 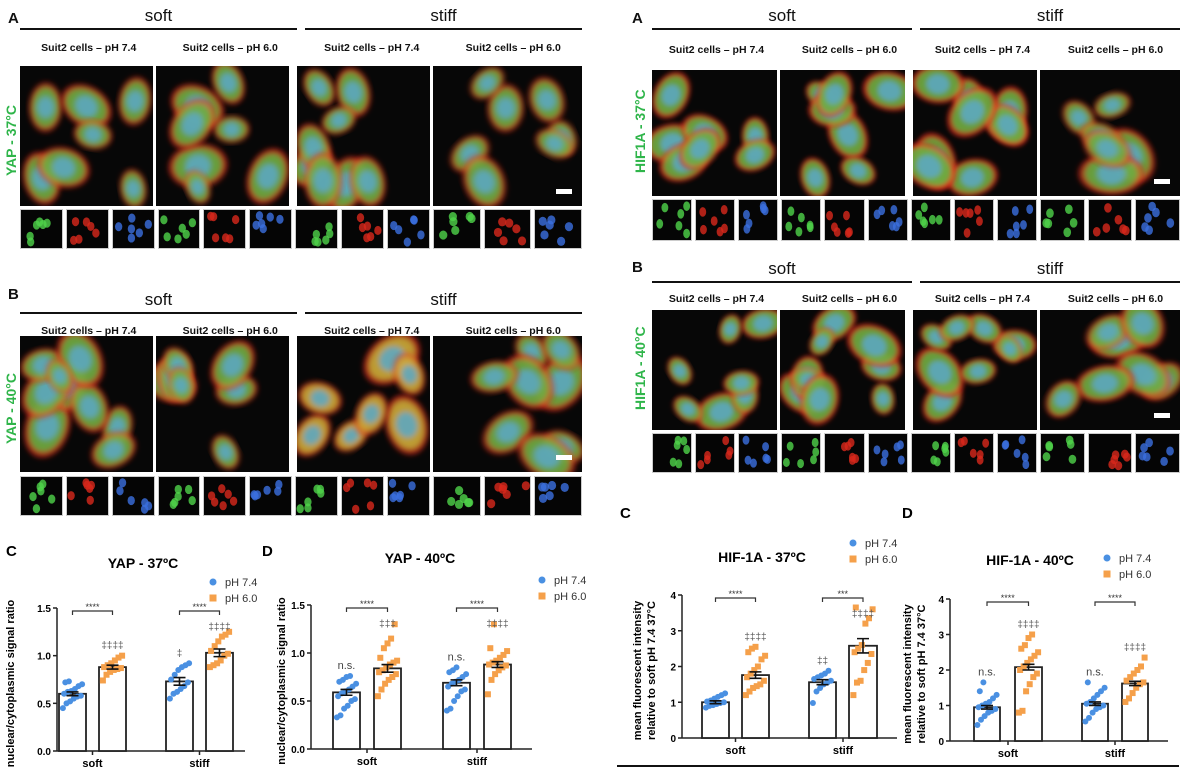 What do you see at coordinates (372, 48) in the screenshot?
I see `column-header: Suit2 cells – pH 7.4` at bounding box center [372, 48].